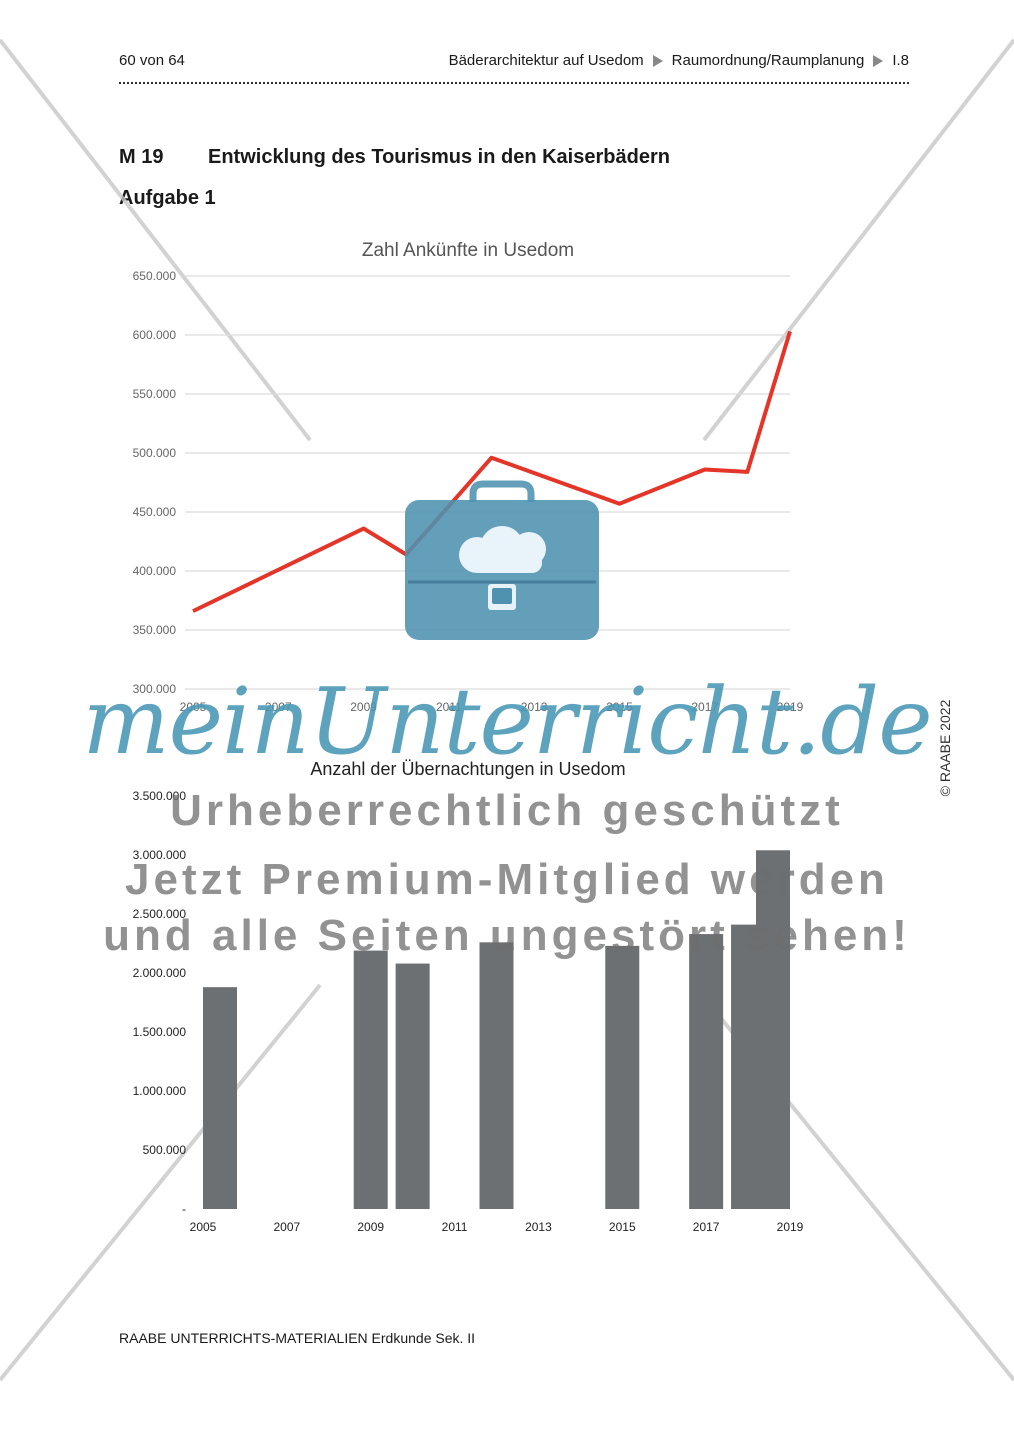  What do you see at coordinates (160, 973) in the screenshot?
I see `y-tick-label: 2.000.000` at bounding box center [160, 973].